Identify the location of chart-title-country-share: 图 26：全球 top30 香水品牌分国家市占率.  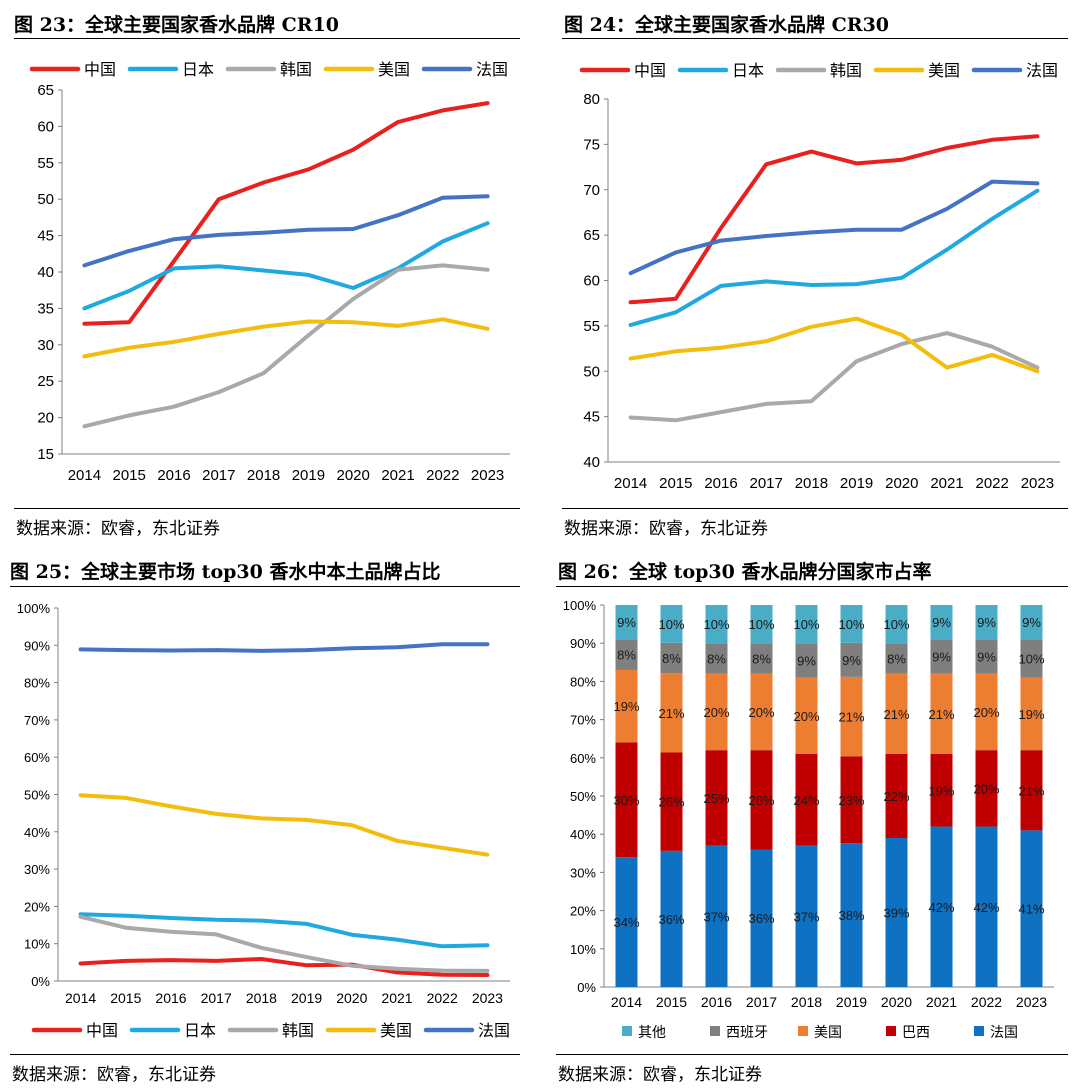
(745, 572).